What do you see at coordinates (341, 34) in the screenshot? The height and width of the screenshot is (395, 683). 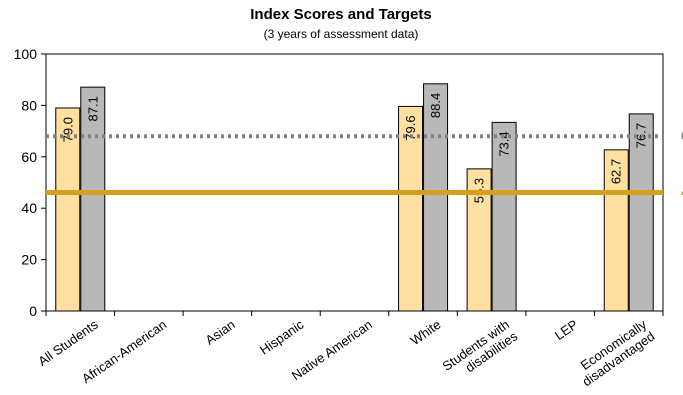 I see `chart-subtitle: (3 years of assessment data)` at bounding box center [341, 34].